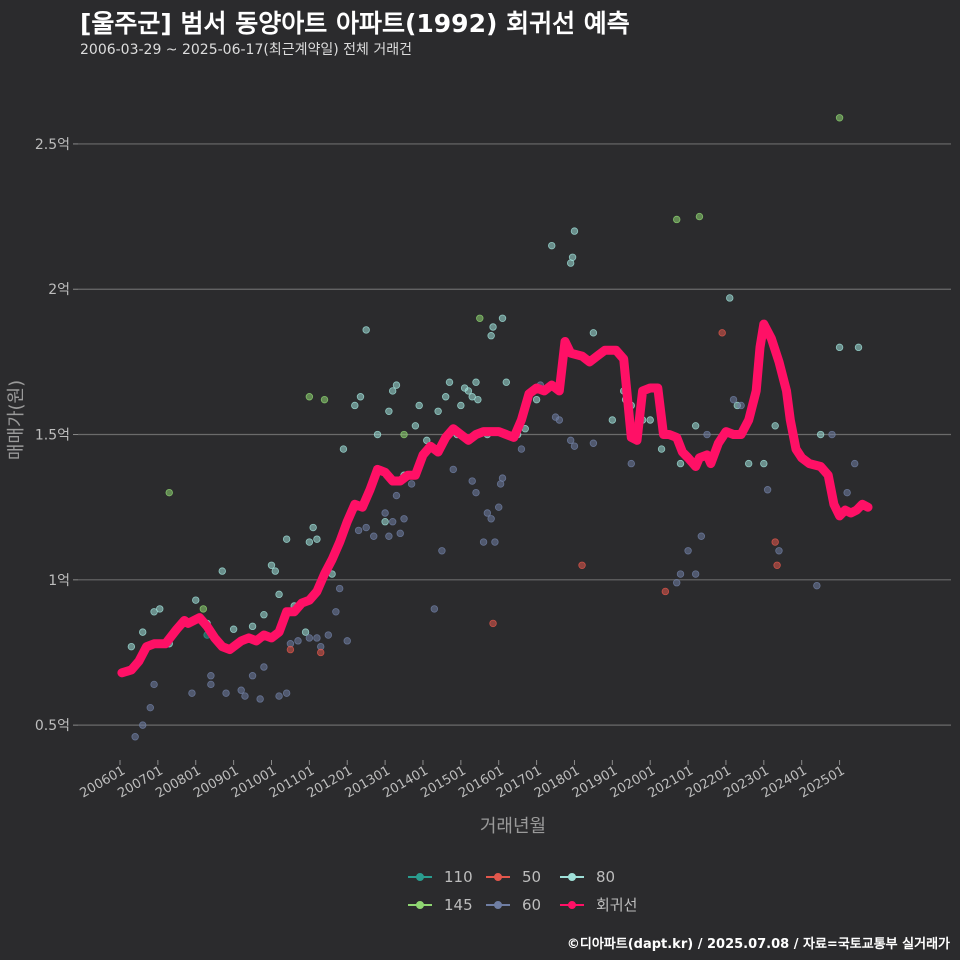 This screenshot has width=960, height=960. I want to click on chart-title: [울주군] 범서 동양아트 아파트(1992) 회귀선 예측, so click(355, 23).